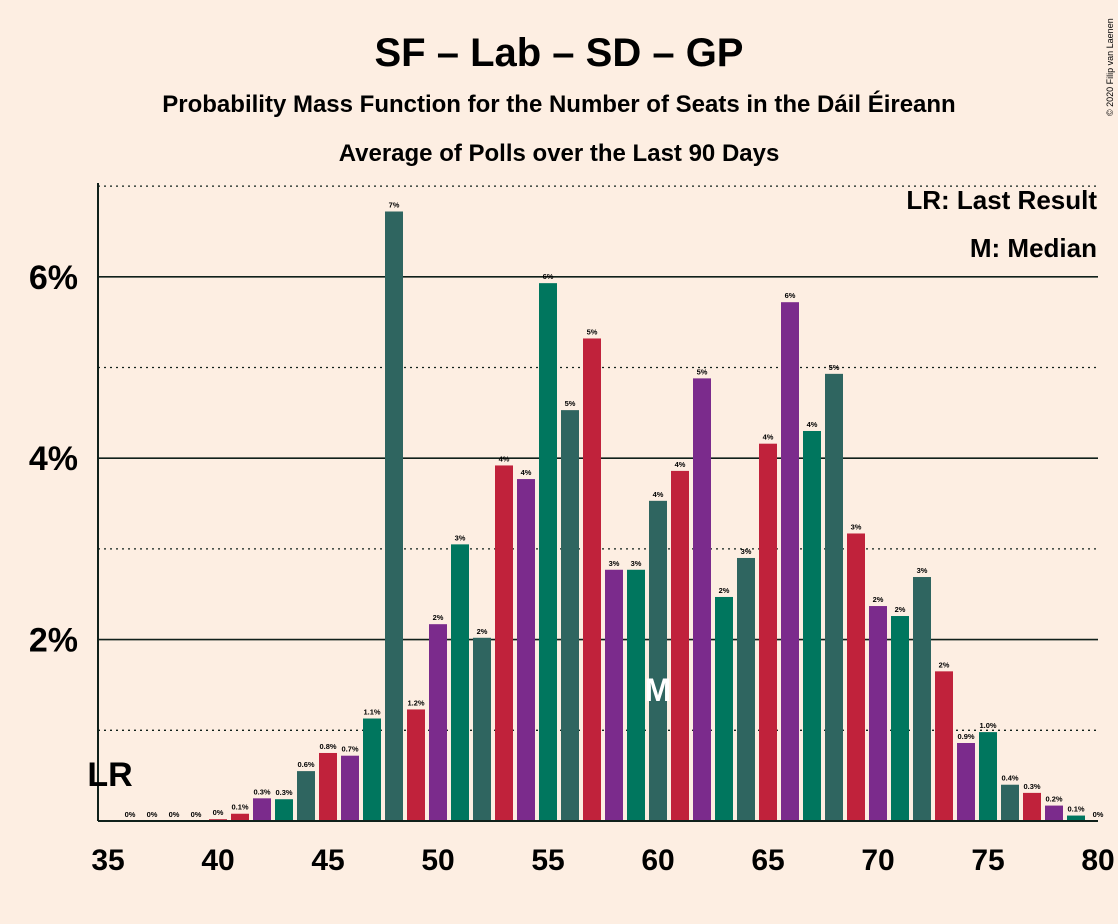 This screenshot has height=924, width=1118. Describe the element at coordinates (547, 860) in the screenshot. I see `x-tick-55: 55` at that location.